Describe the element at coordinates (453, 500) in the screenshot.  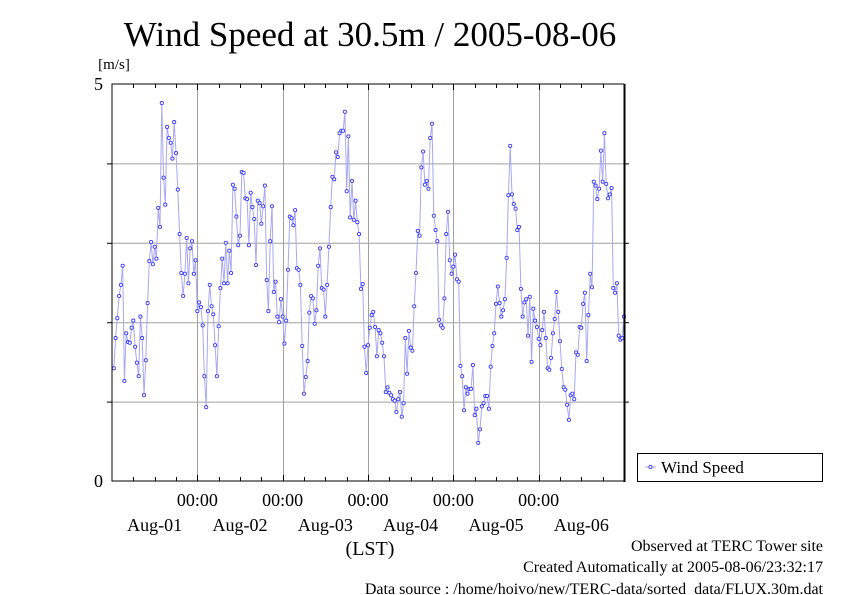
I see `x-time-label: 00:00` at that location.